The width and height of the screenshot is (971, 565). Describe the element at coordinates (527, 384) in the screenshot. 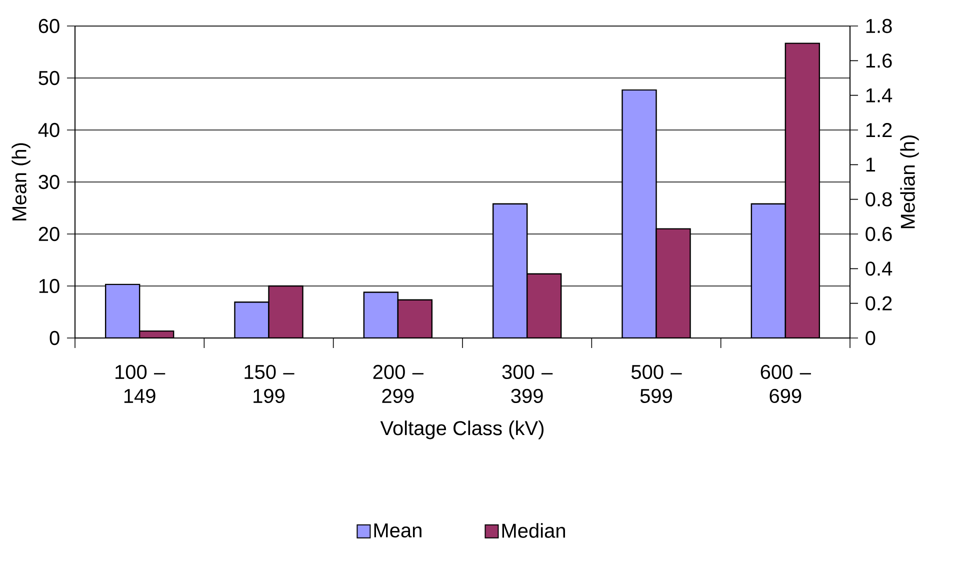

I see `x-tick-label: 300 – 399` at that location.